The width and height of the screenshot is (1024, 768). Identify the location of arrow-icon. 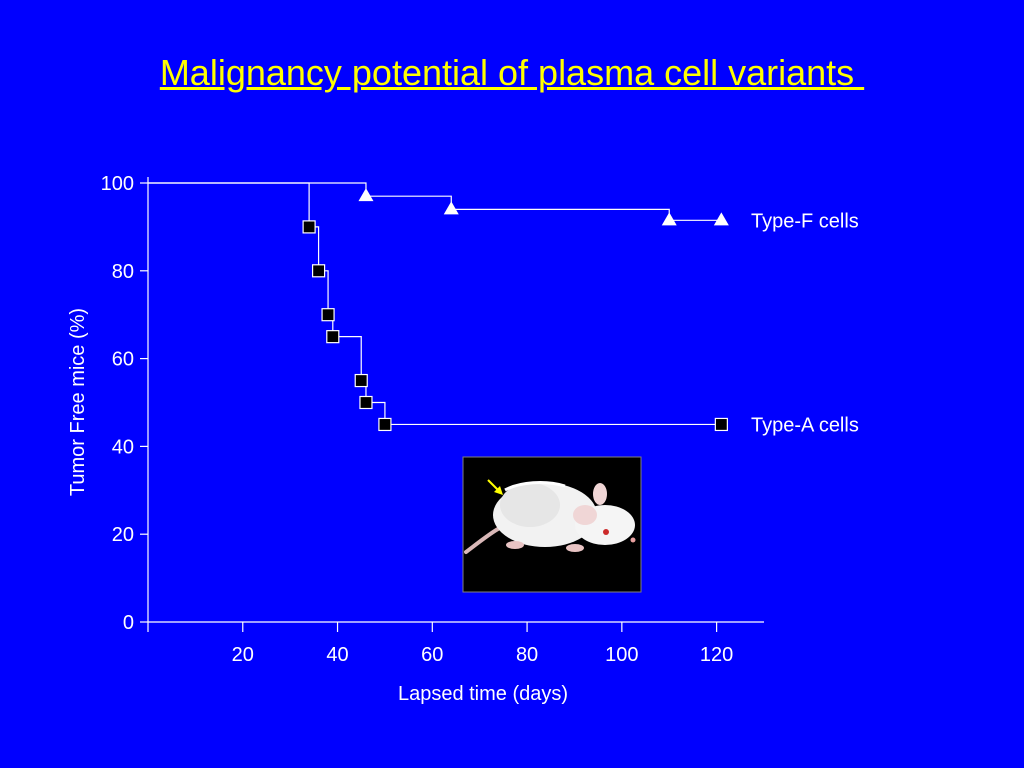
(495, 487).